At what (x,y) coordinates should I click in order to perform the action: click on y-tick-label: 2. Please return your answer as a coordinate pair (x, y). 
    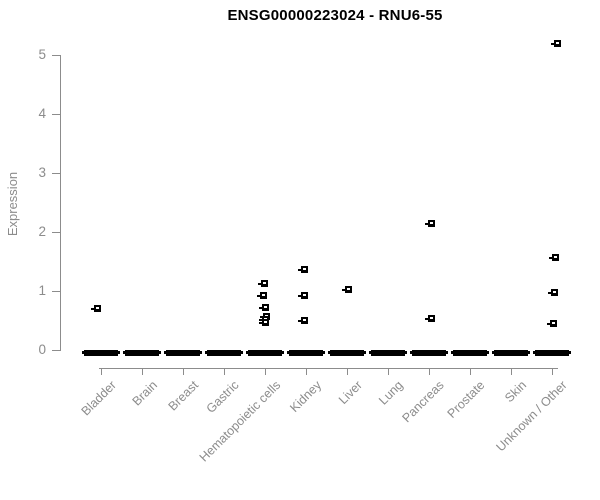
    Looking at the image, I should click on (42, 231).